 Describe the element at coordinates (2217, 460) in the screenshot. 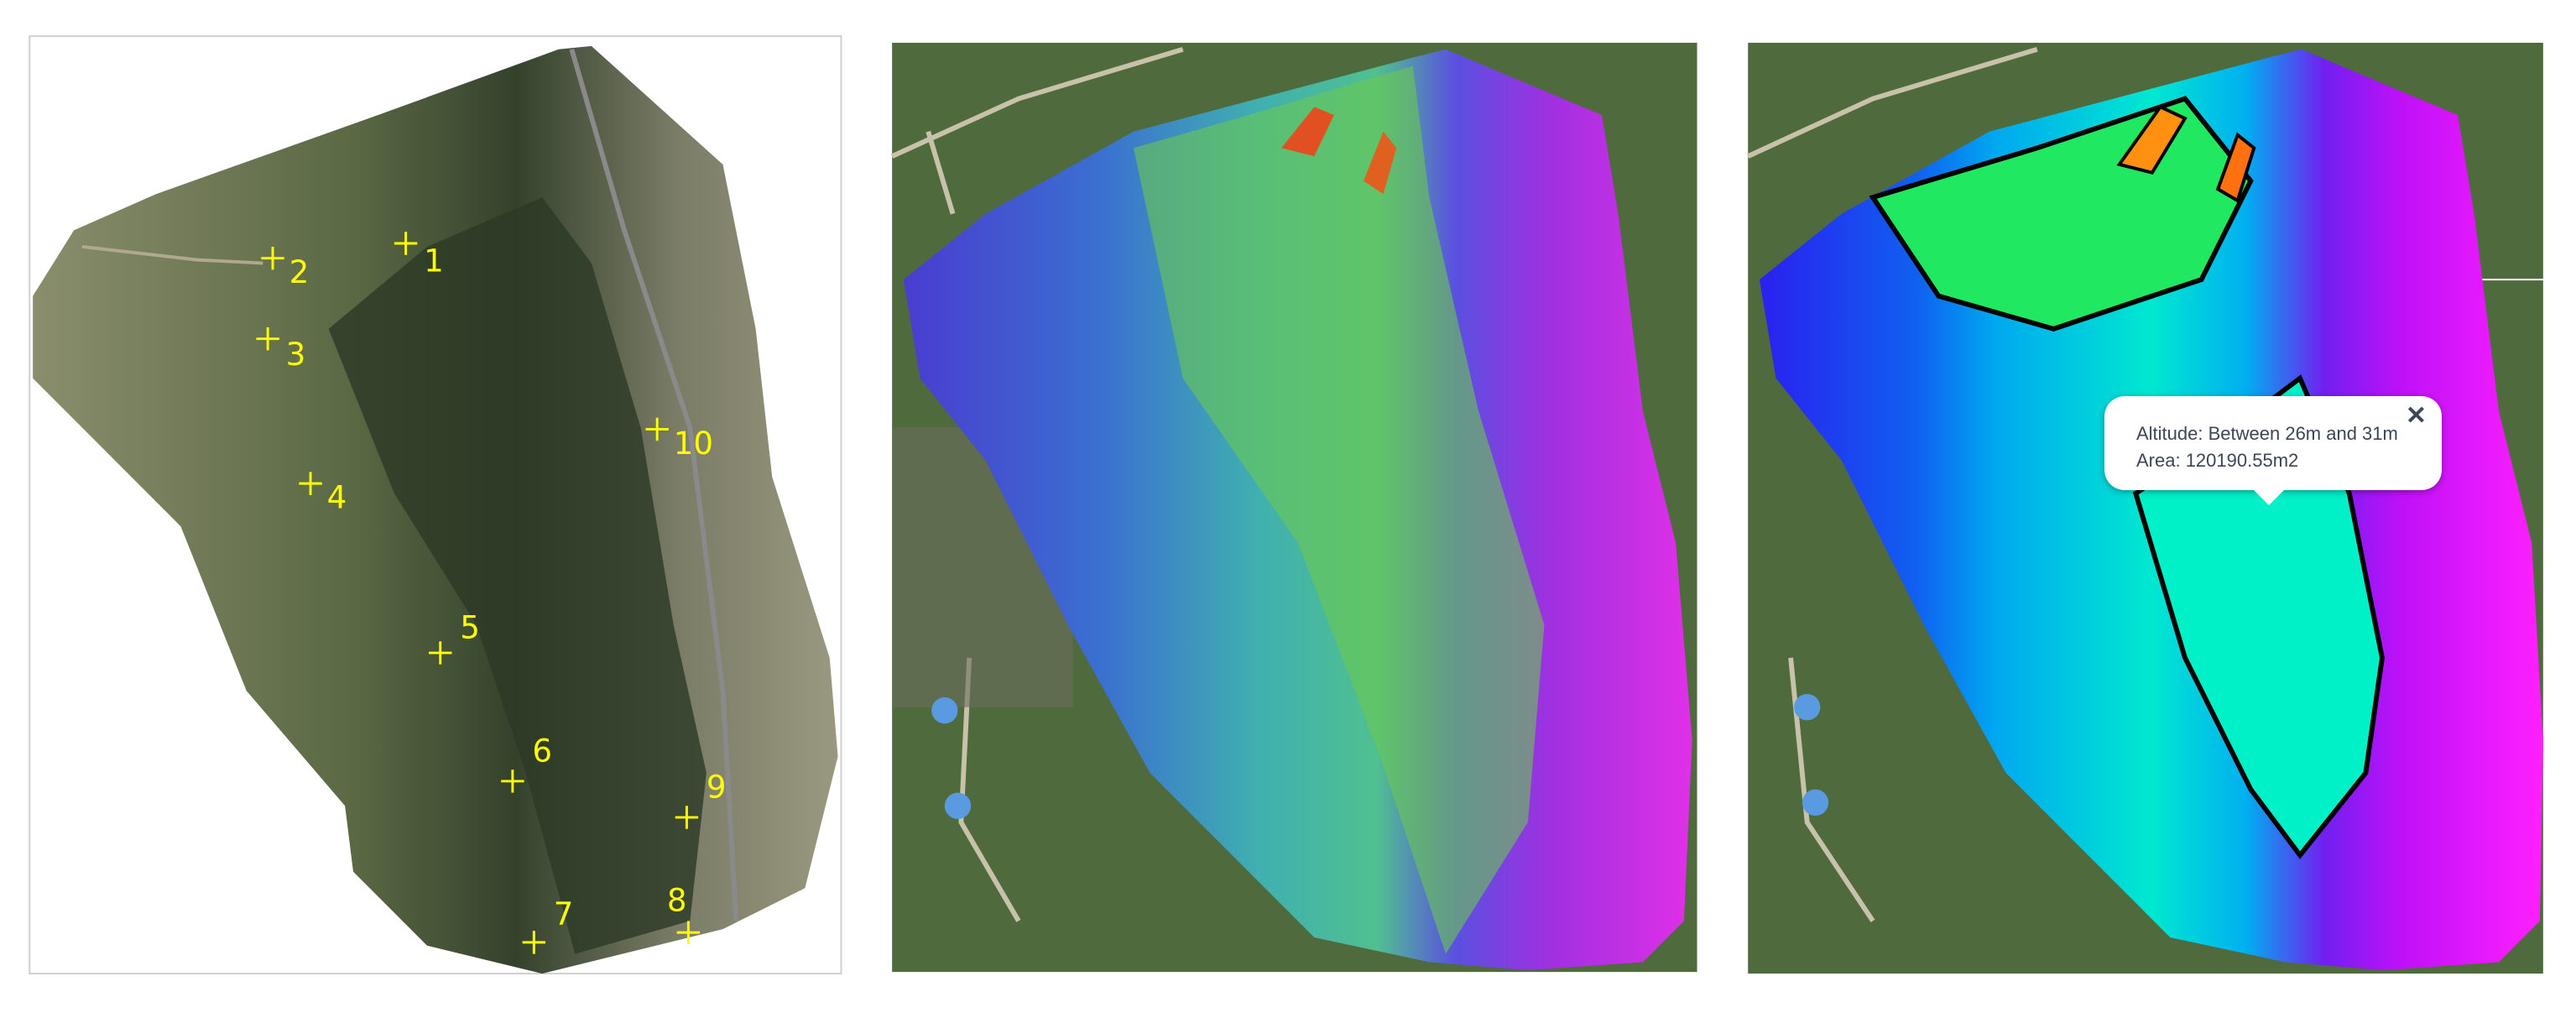

I see `tooltip-area: Area: 120190.55m2` at that location.